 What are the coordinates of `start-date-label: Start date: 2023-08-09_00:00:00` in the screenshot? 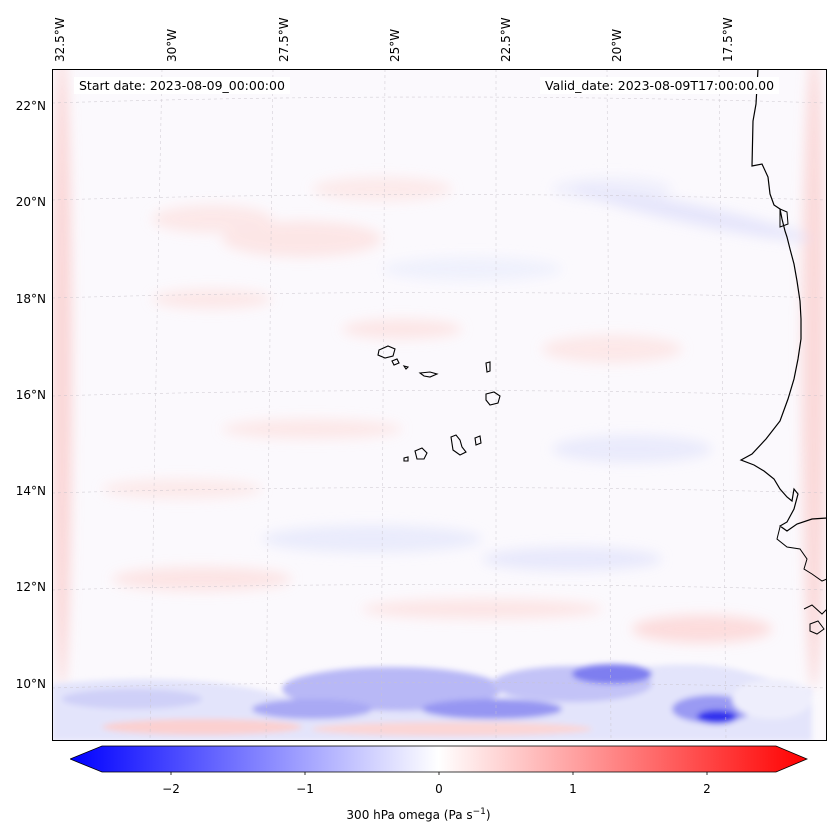 It's located at (182, 85).